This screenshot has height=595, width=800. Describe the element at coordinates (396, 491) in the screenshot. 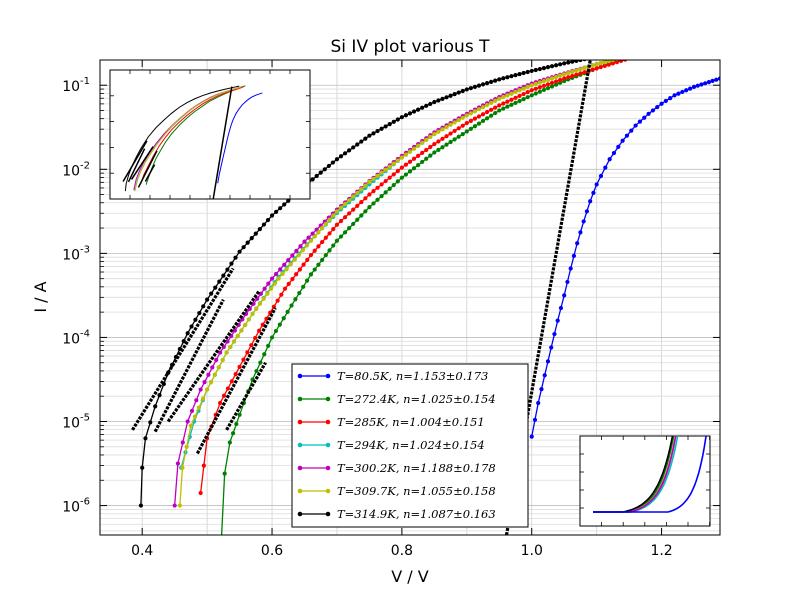

I see `legend-entry: T=309.7K, n=1.055±0.158` at that location.